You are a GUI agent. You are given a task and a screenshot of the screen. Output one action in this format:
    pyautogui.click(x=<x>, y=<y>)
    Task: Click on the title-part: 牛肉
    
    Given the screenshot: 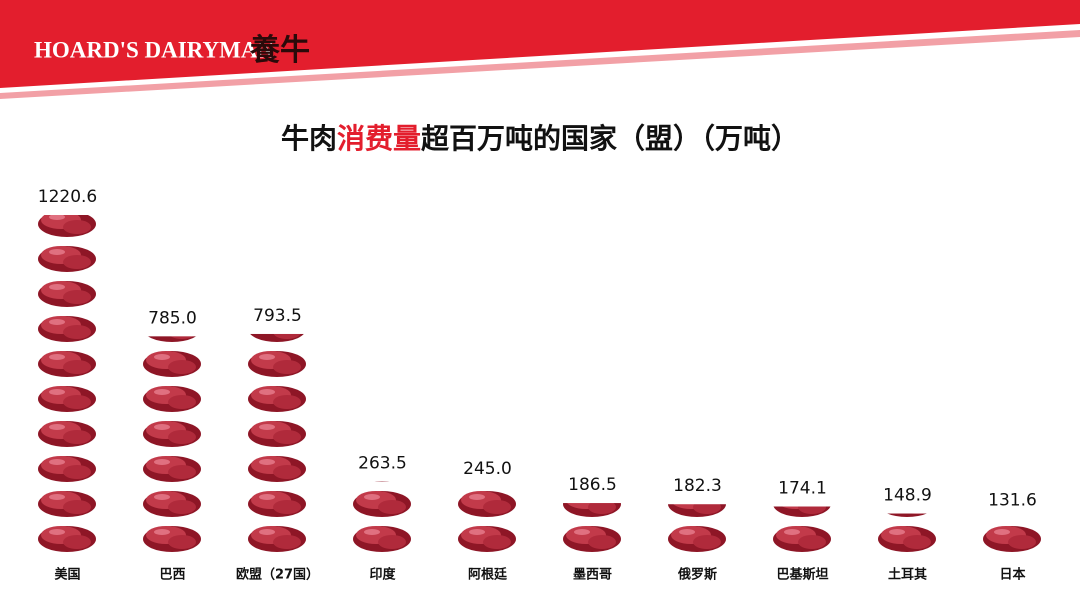 What is the action you would take?
    pyautogui.click(x=309, y=138)
    